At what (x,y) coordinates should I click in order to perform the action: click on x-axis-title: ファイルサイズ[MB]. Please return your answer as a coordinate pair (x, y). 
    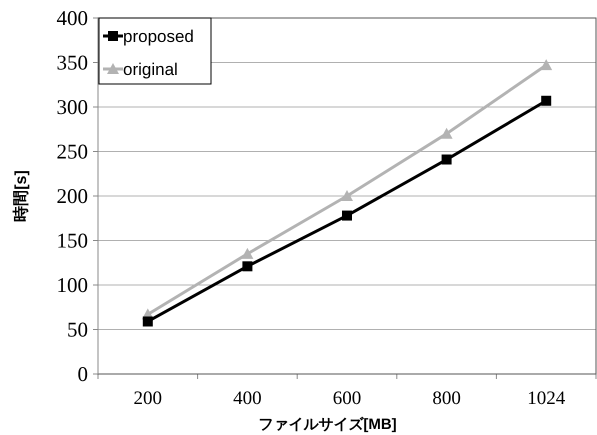
    Looking at the image, I should click on (327, 424).